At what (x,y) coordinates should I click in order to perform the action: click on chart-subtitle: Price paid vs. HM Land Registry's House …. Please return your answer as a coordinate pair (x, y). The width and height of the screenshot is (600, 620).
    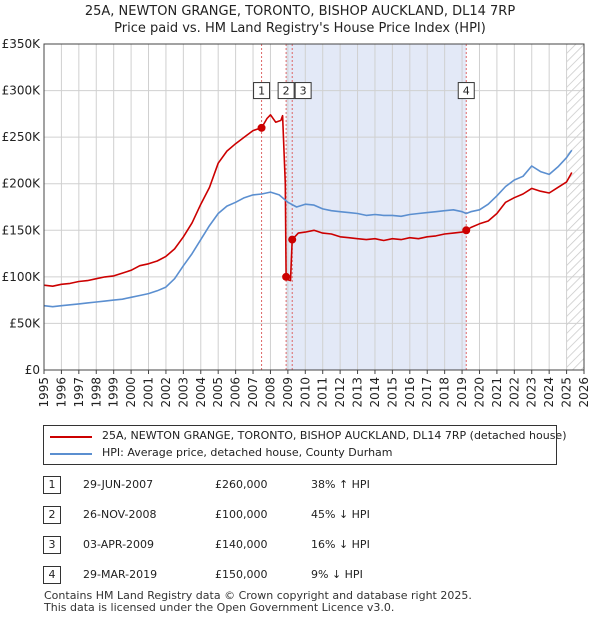
    Looking at the image, I should click on (300, 28).